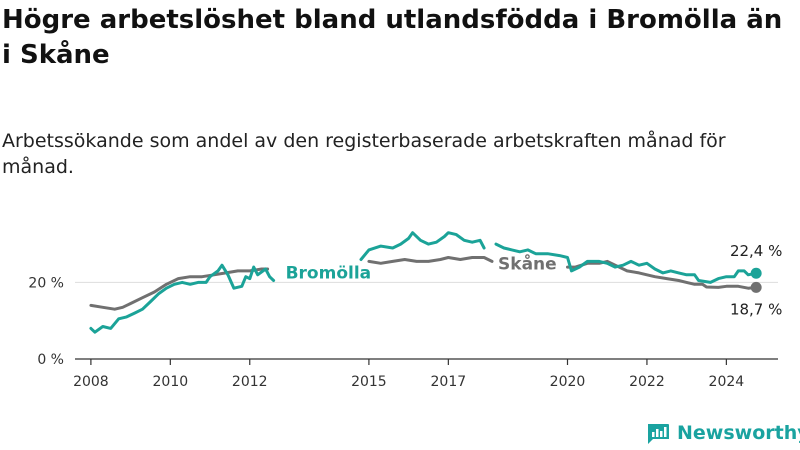 The image size is (800, 450). Describe the element at coordinates (171, 382) in the screenshot. I see `x-tick-label: 2010` at that location.